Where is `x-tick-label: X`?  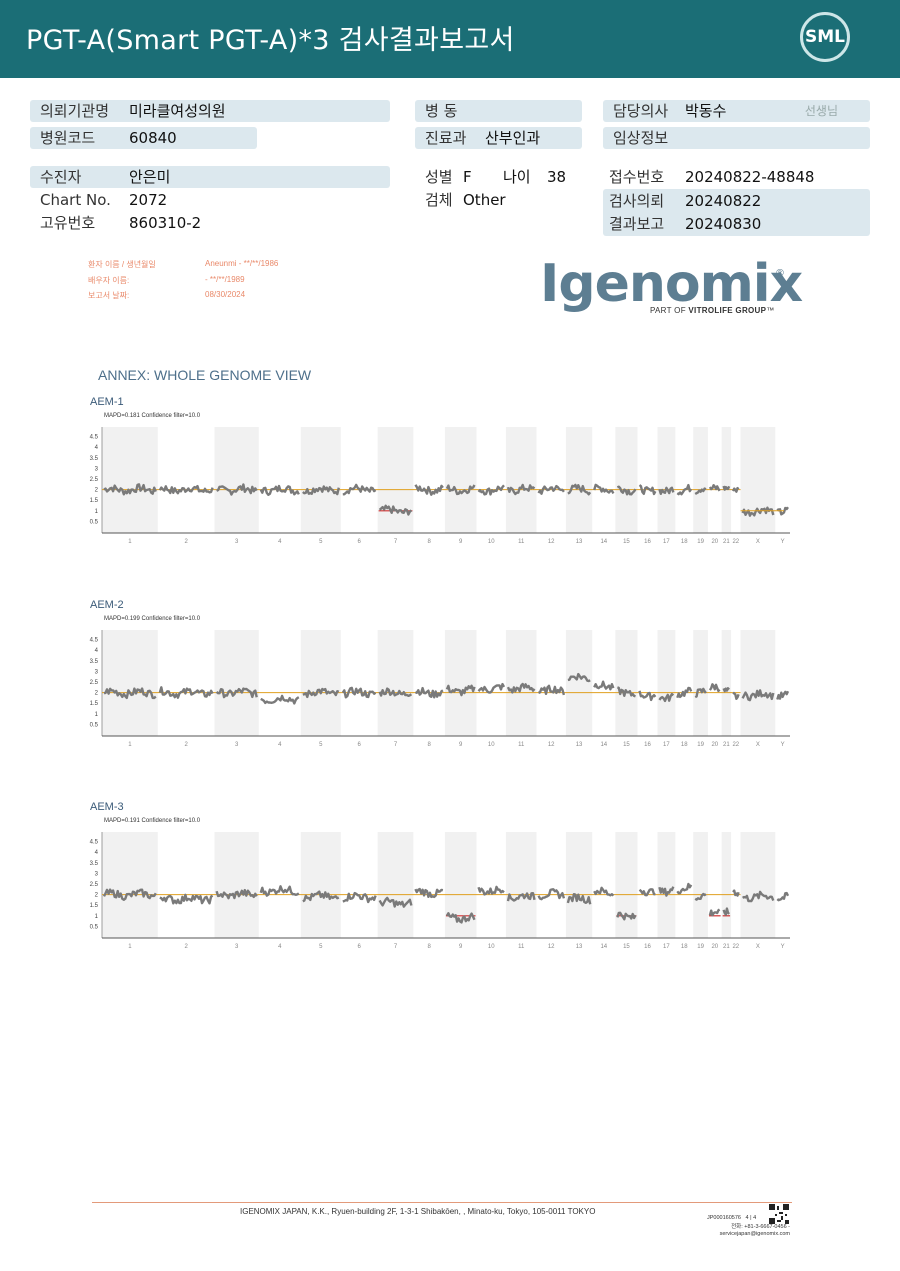
x-tick-label: X is located at coordinates (758, 947).